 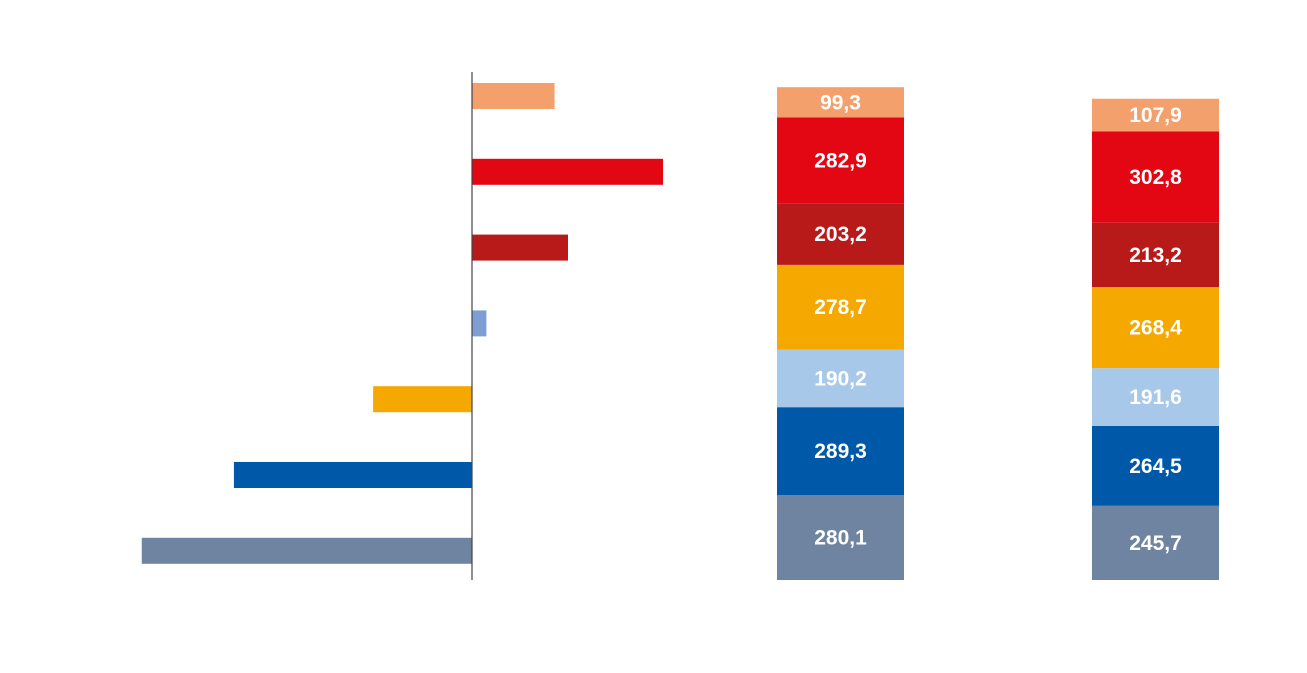 I want to click on stack1-segment-label-2: 289,3, so click(x=840, y=451).